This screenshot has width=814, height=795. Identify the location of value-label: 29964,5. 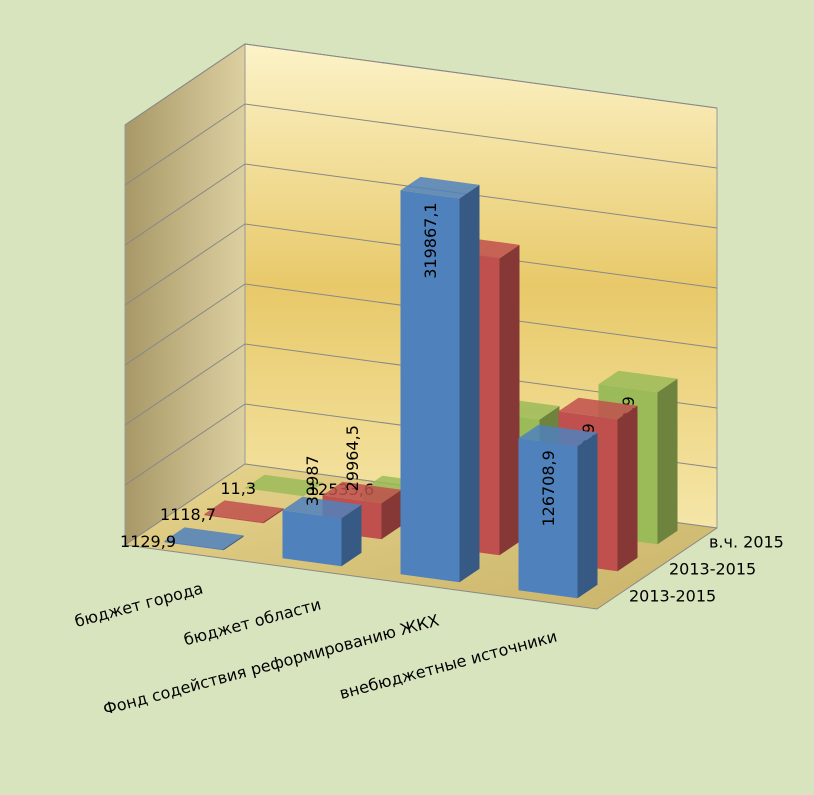
(352, 458).